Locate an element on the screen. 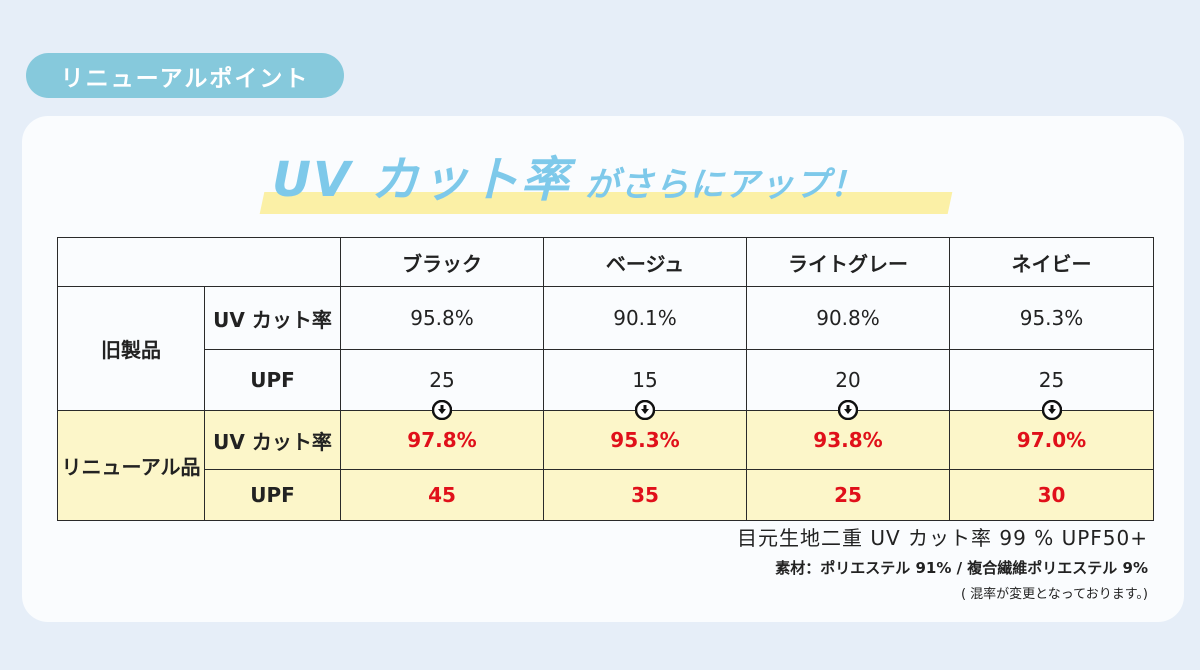  header-color-beige: ベージュ is located at coordinates (645, 262).